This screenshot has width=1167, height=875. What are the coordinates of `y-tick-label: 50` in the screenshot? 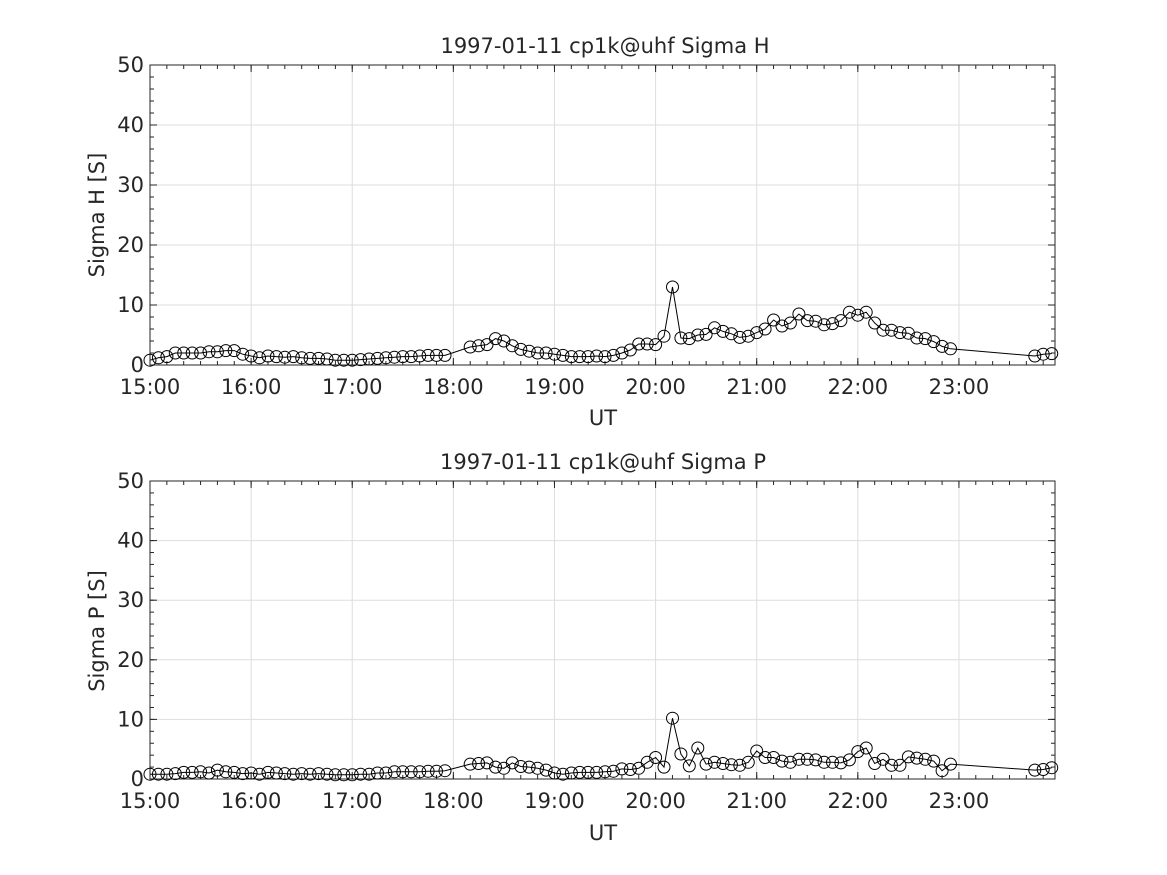 It's located at (130, 481).